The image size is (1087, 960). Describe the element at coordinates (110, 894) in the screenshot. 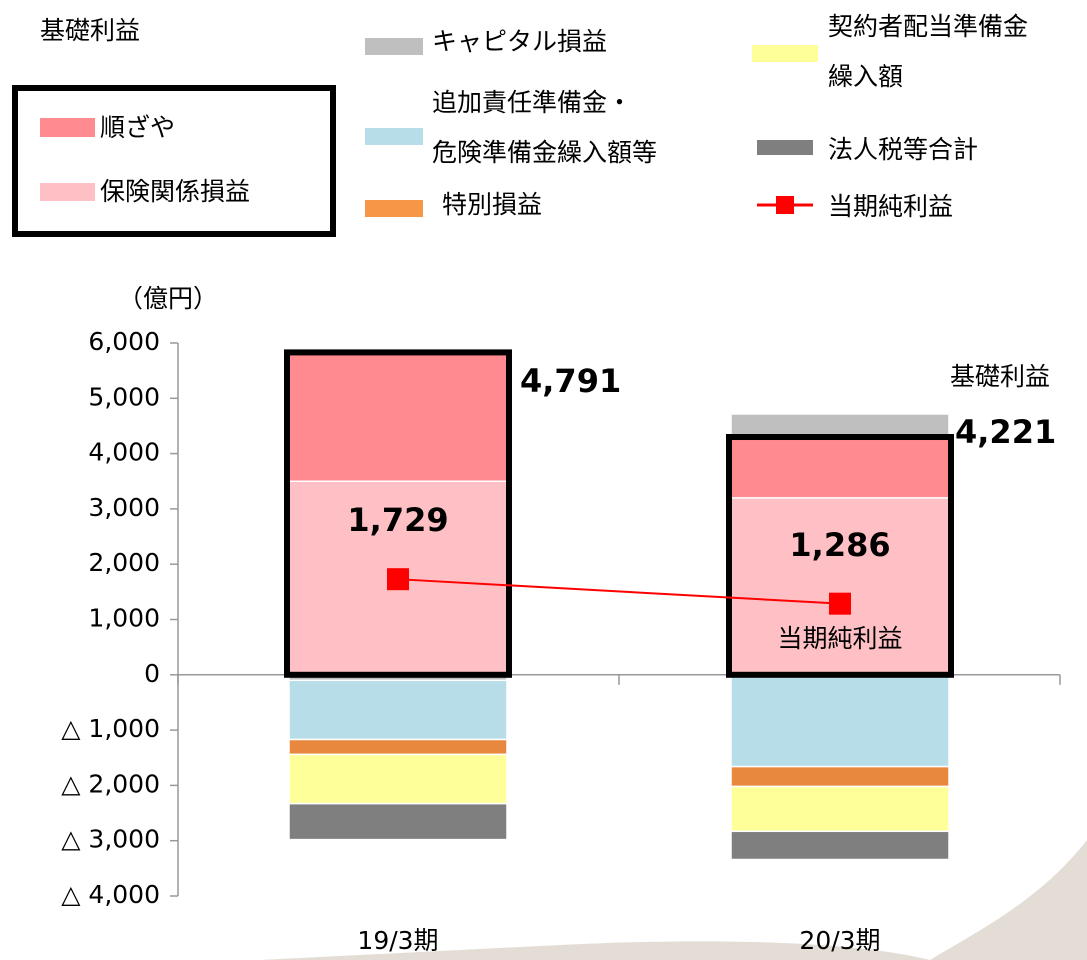

I see `y-tick-label: △ 4,000` at that location.